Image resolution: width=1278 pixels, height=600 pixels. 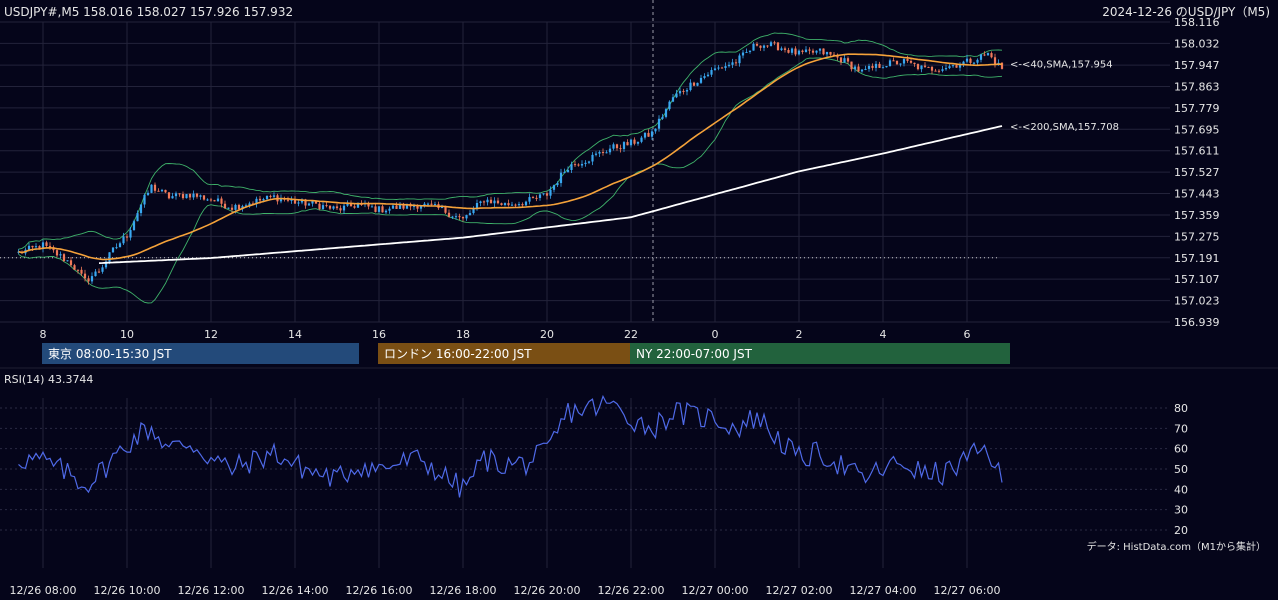 I want to click on date-tick-label: 12/26 10:00, so click(x=127, y=590).